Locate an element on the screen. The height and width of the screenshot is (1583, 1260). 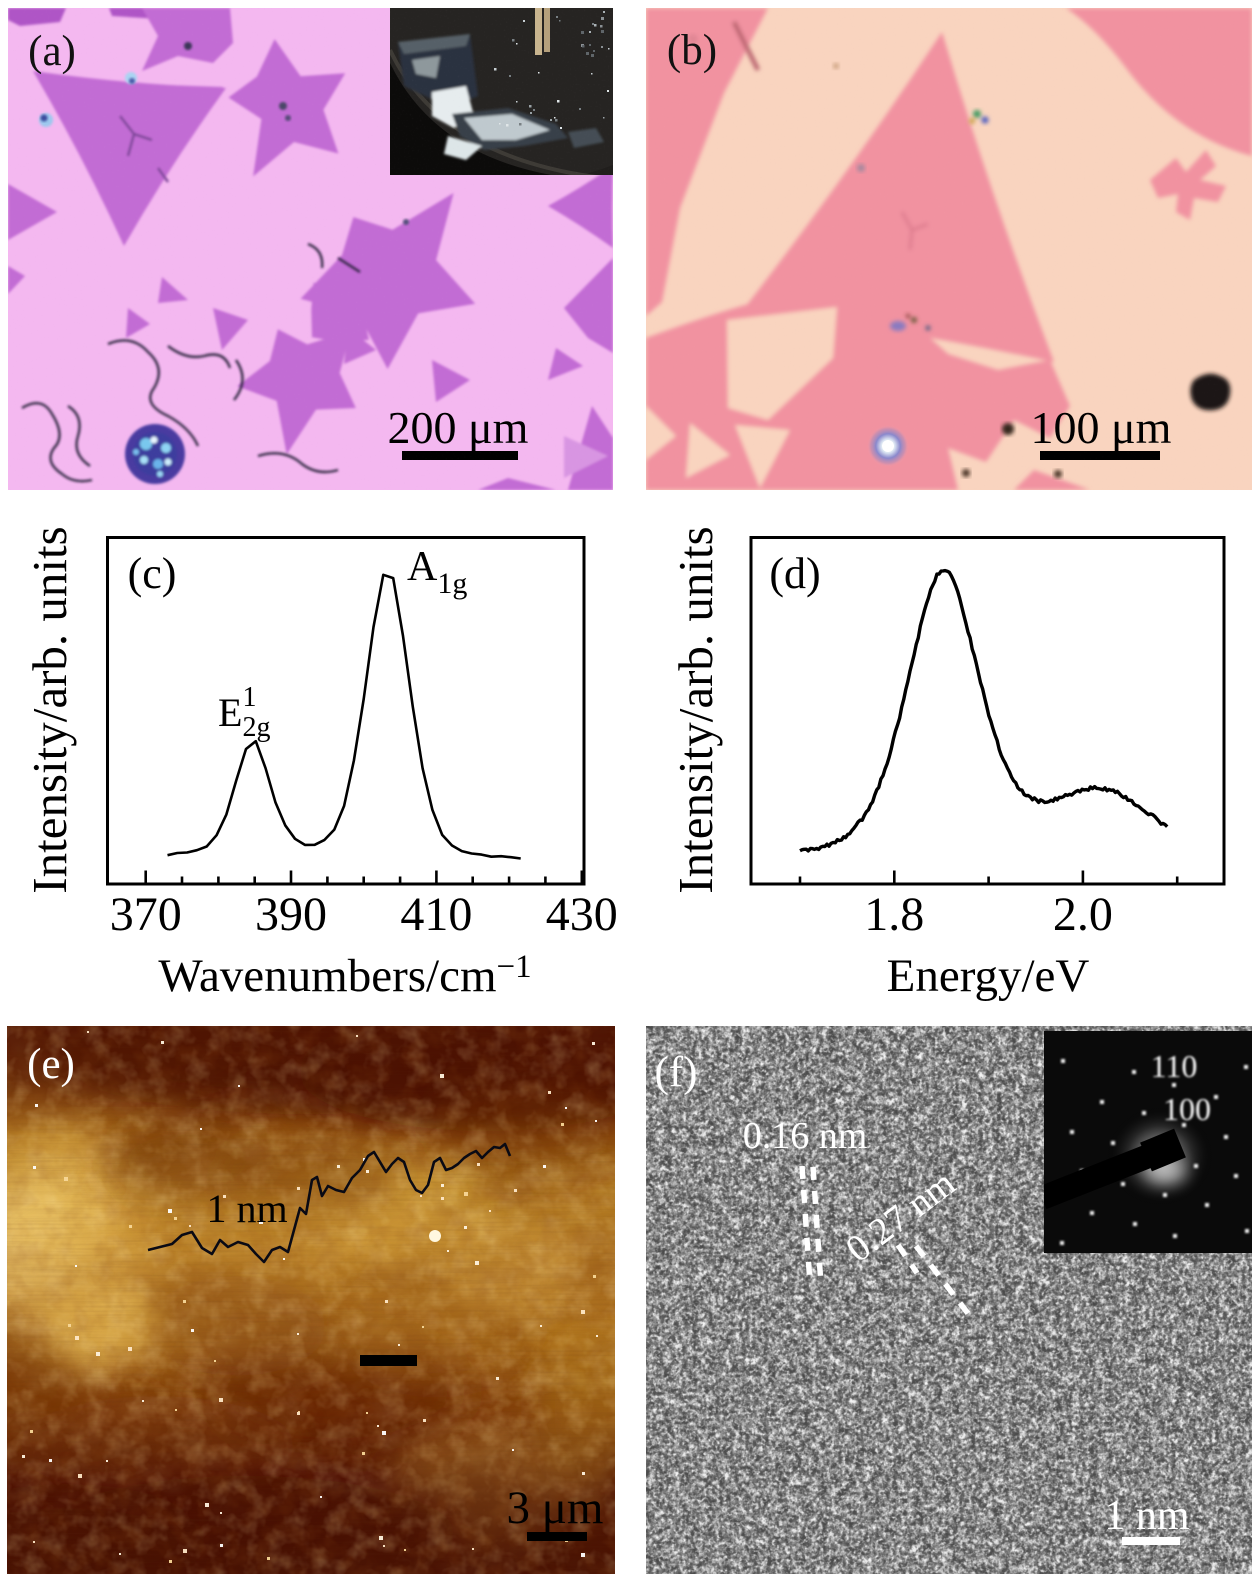
svg-text: 110 is located at coordinates (1174, 1066).